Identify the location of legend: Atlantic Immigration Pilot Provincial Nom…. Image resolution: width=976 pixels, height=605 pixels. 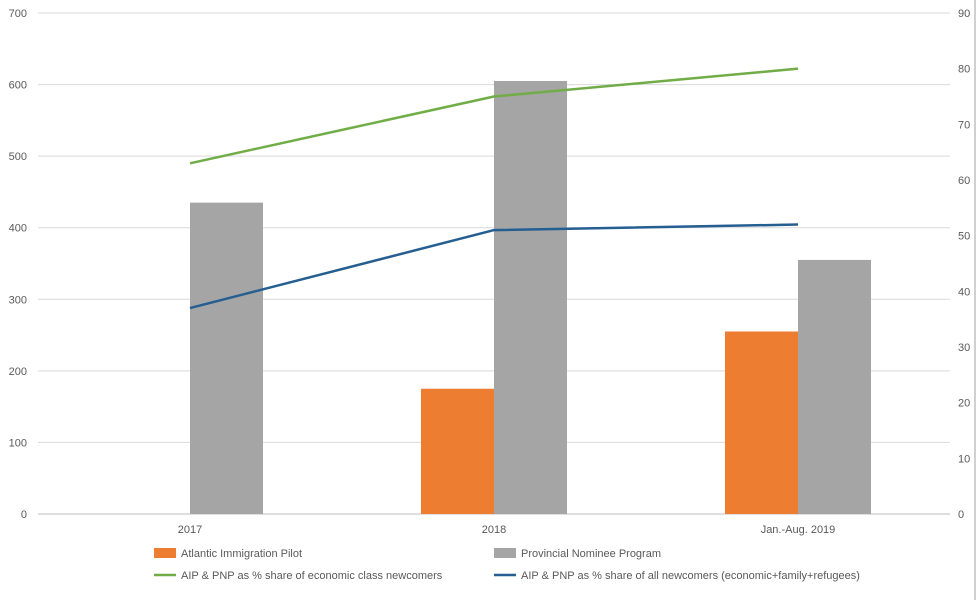
(507, 565).